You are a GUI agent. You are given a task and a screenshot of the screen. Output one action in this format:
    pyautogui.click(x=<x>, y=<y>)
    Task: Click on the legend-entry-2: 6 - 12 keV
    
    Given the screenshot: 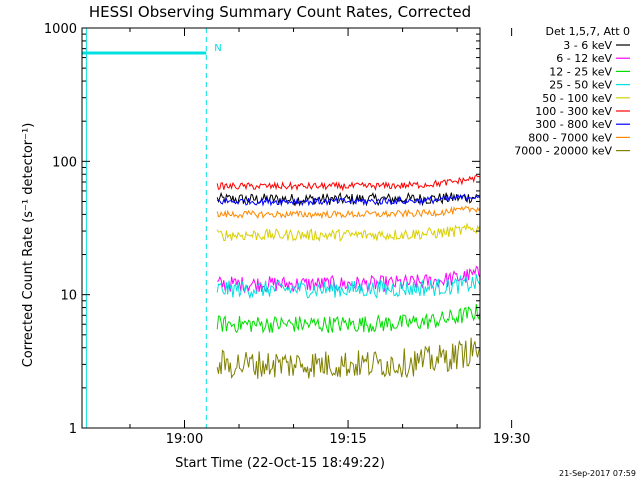 What is the action you would take?
    pyautogui.click(x=584, y=58)
    